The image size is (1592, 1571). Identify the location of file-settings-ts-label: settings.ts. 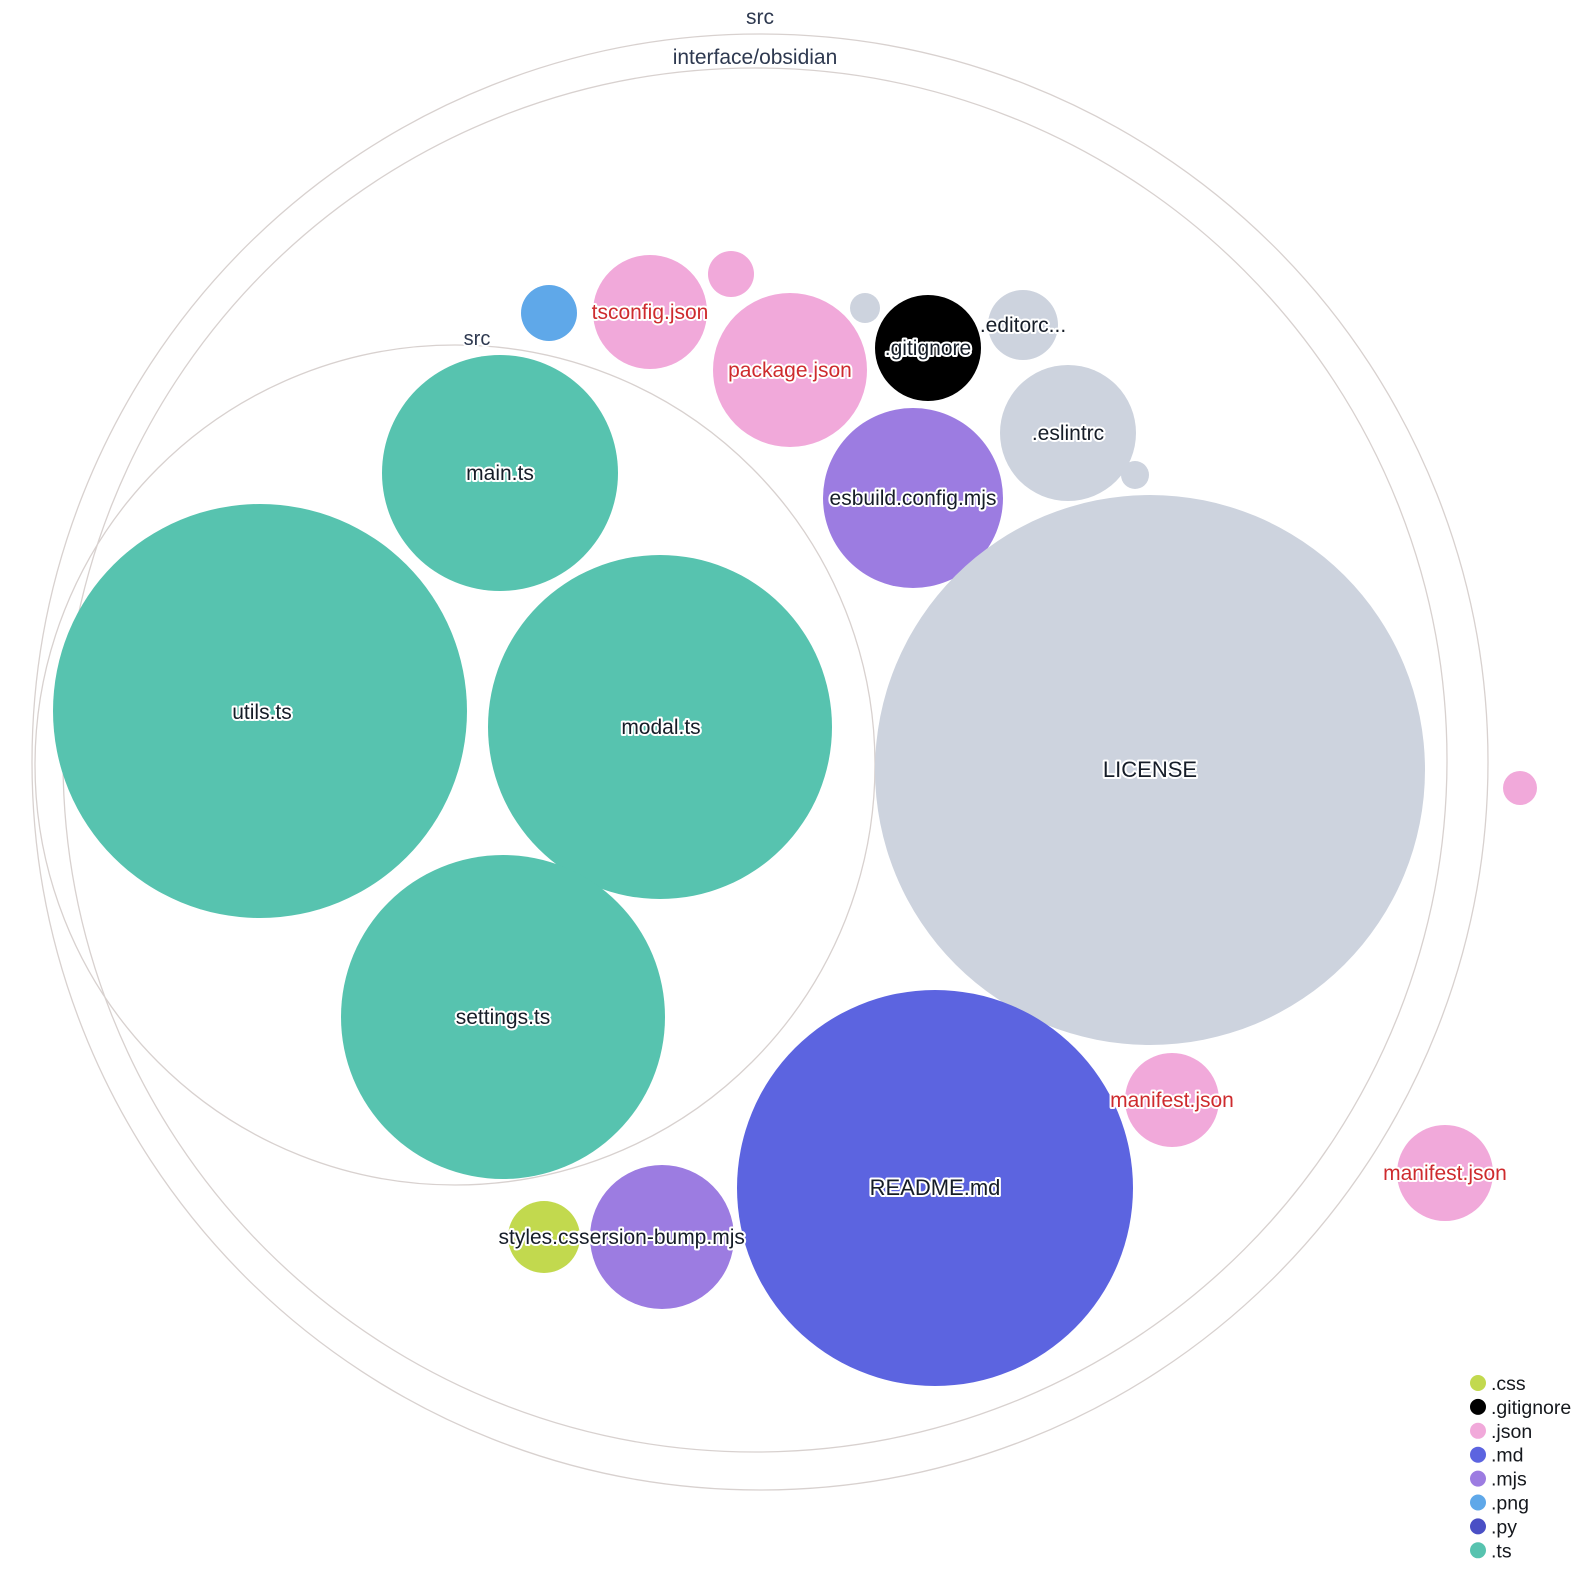
(503, 1017).